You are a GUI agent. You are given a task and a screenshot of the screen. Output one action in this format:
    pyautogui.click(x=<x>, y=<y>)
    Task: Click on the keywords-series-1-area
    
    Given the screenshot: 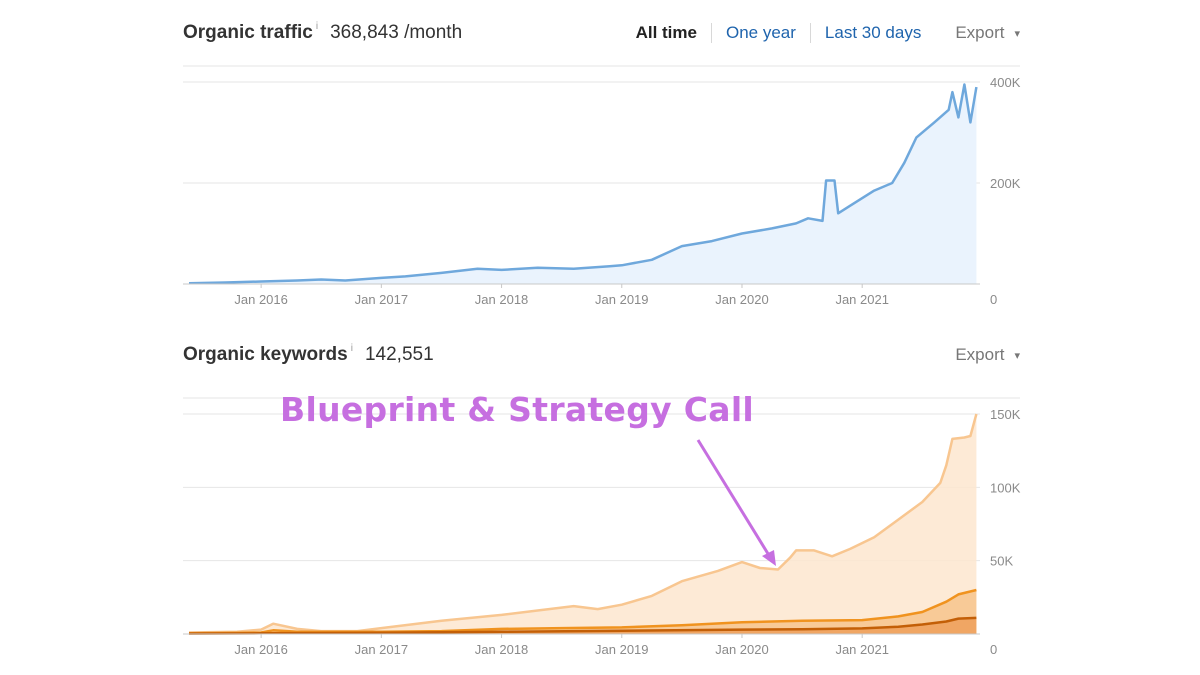 What is the action you would take?
    pyautogui.click(x=583, y=612)
    